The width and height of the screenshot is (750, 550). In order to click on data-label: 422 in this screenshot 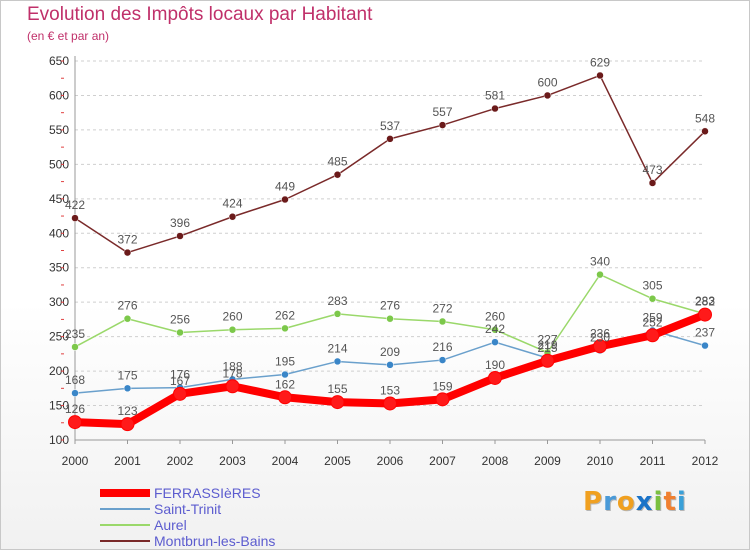, I will do `click(75, 205)`.